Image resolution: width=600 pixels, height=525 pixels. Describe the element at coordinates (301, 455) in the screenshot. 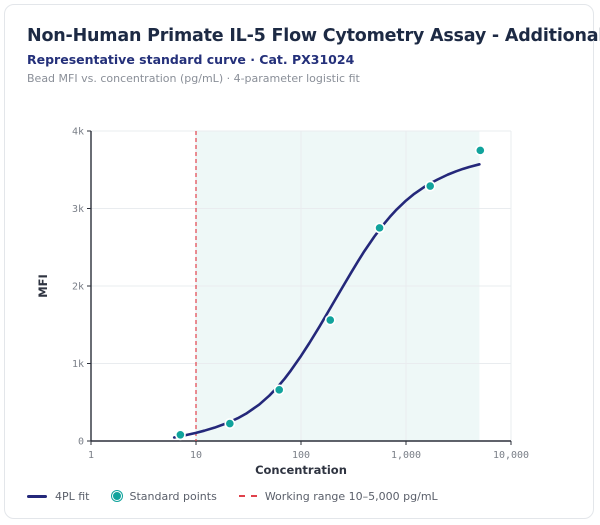

I see `x-tick-label: 100` at that location.